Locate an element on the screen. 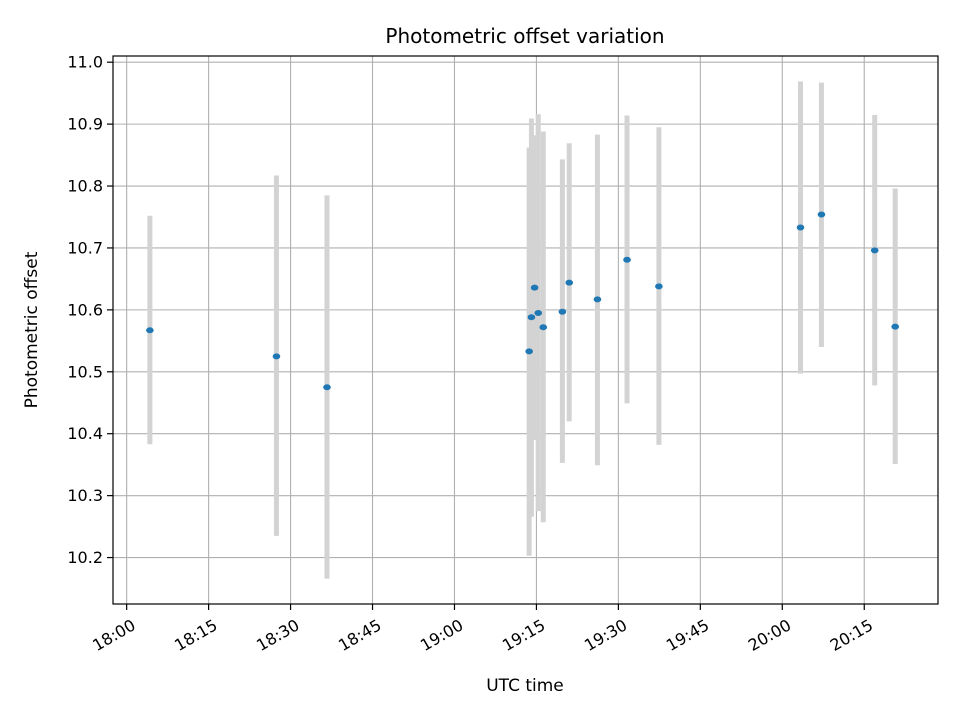  x-tick-label: 20:00 is located at coordinates (769, 635).